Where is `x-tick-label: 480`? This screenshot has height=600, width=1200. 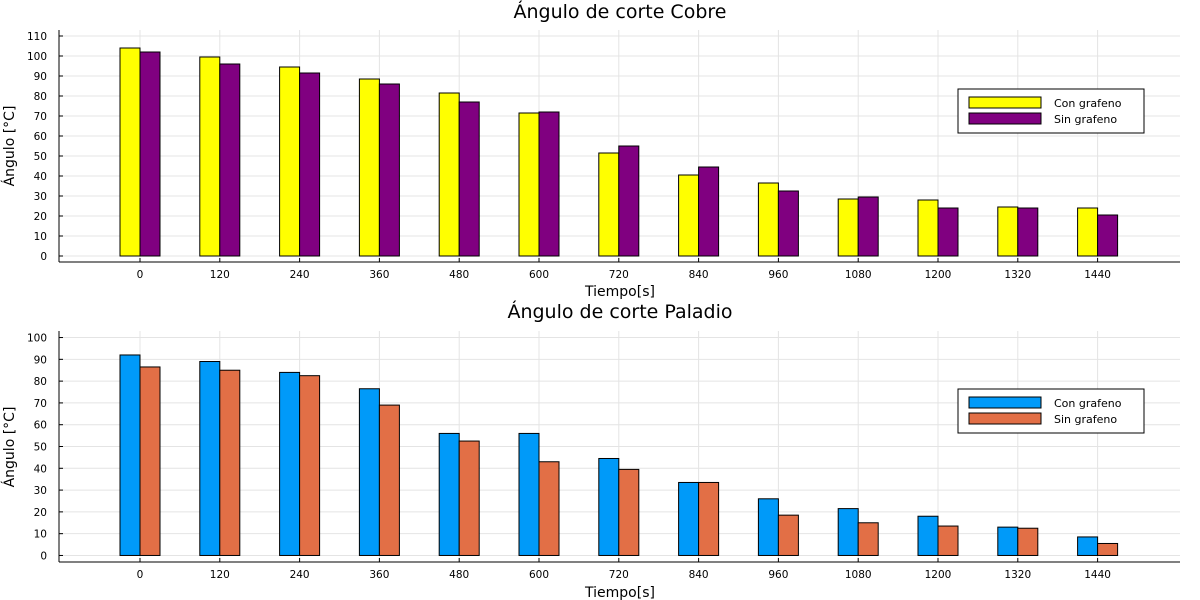 x-tick-label: 480 is located at coordinates (459, 275).